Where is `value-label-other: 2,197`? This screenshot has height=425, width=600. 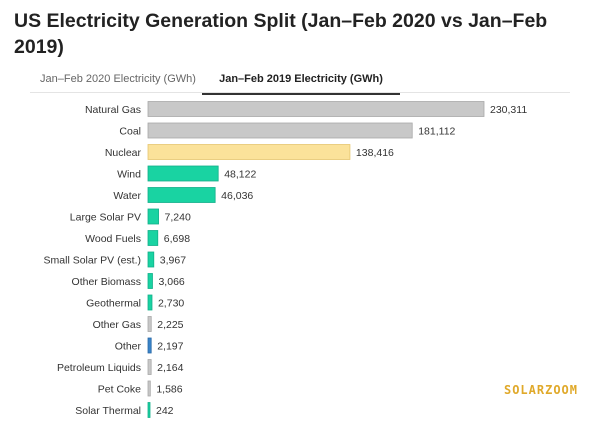 value-label-other: 2,197 is located at coordinates (170, 347).